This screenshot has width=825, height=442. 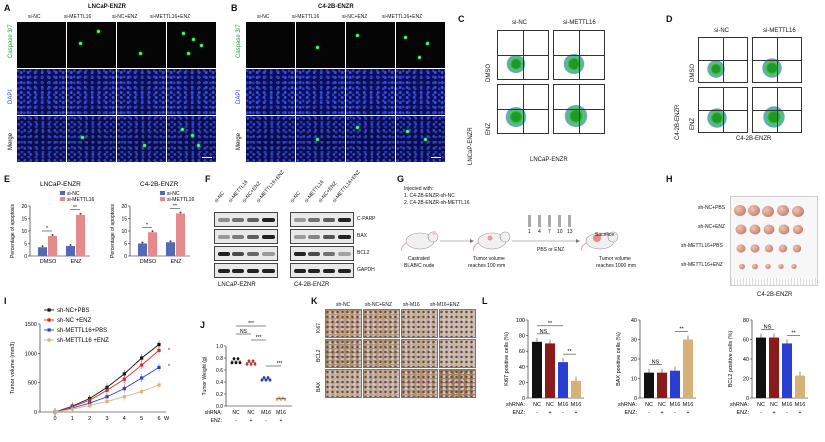 What do you see at coordinates (73, 194) in the screenshot?
I see `legend-label: si-NC` at bounding box center [73, 194].